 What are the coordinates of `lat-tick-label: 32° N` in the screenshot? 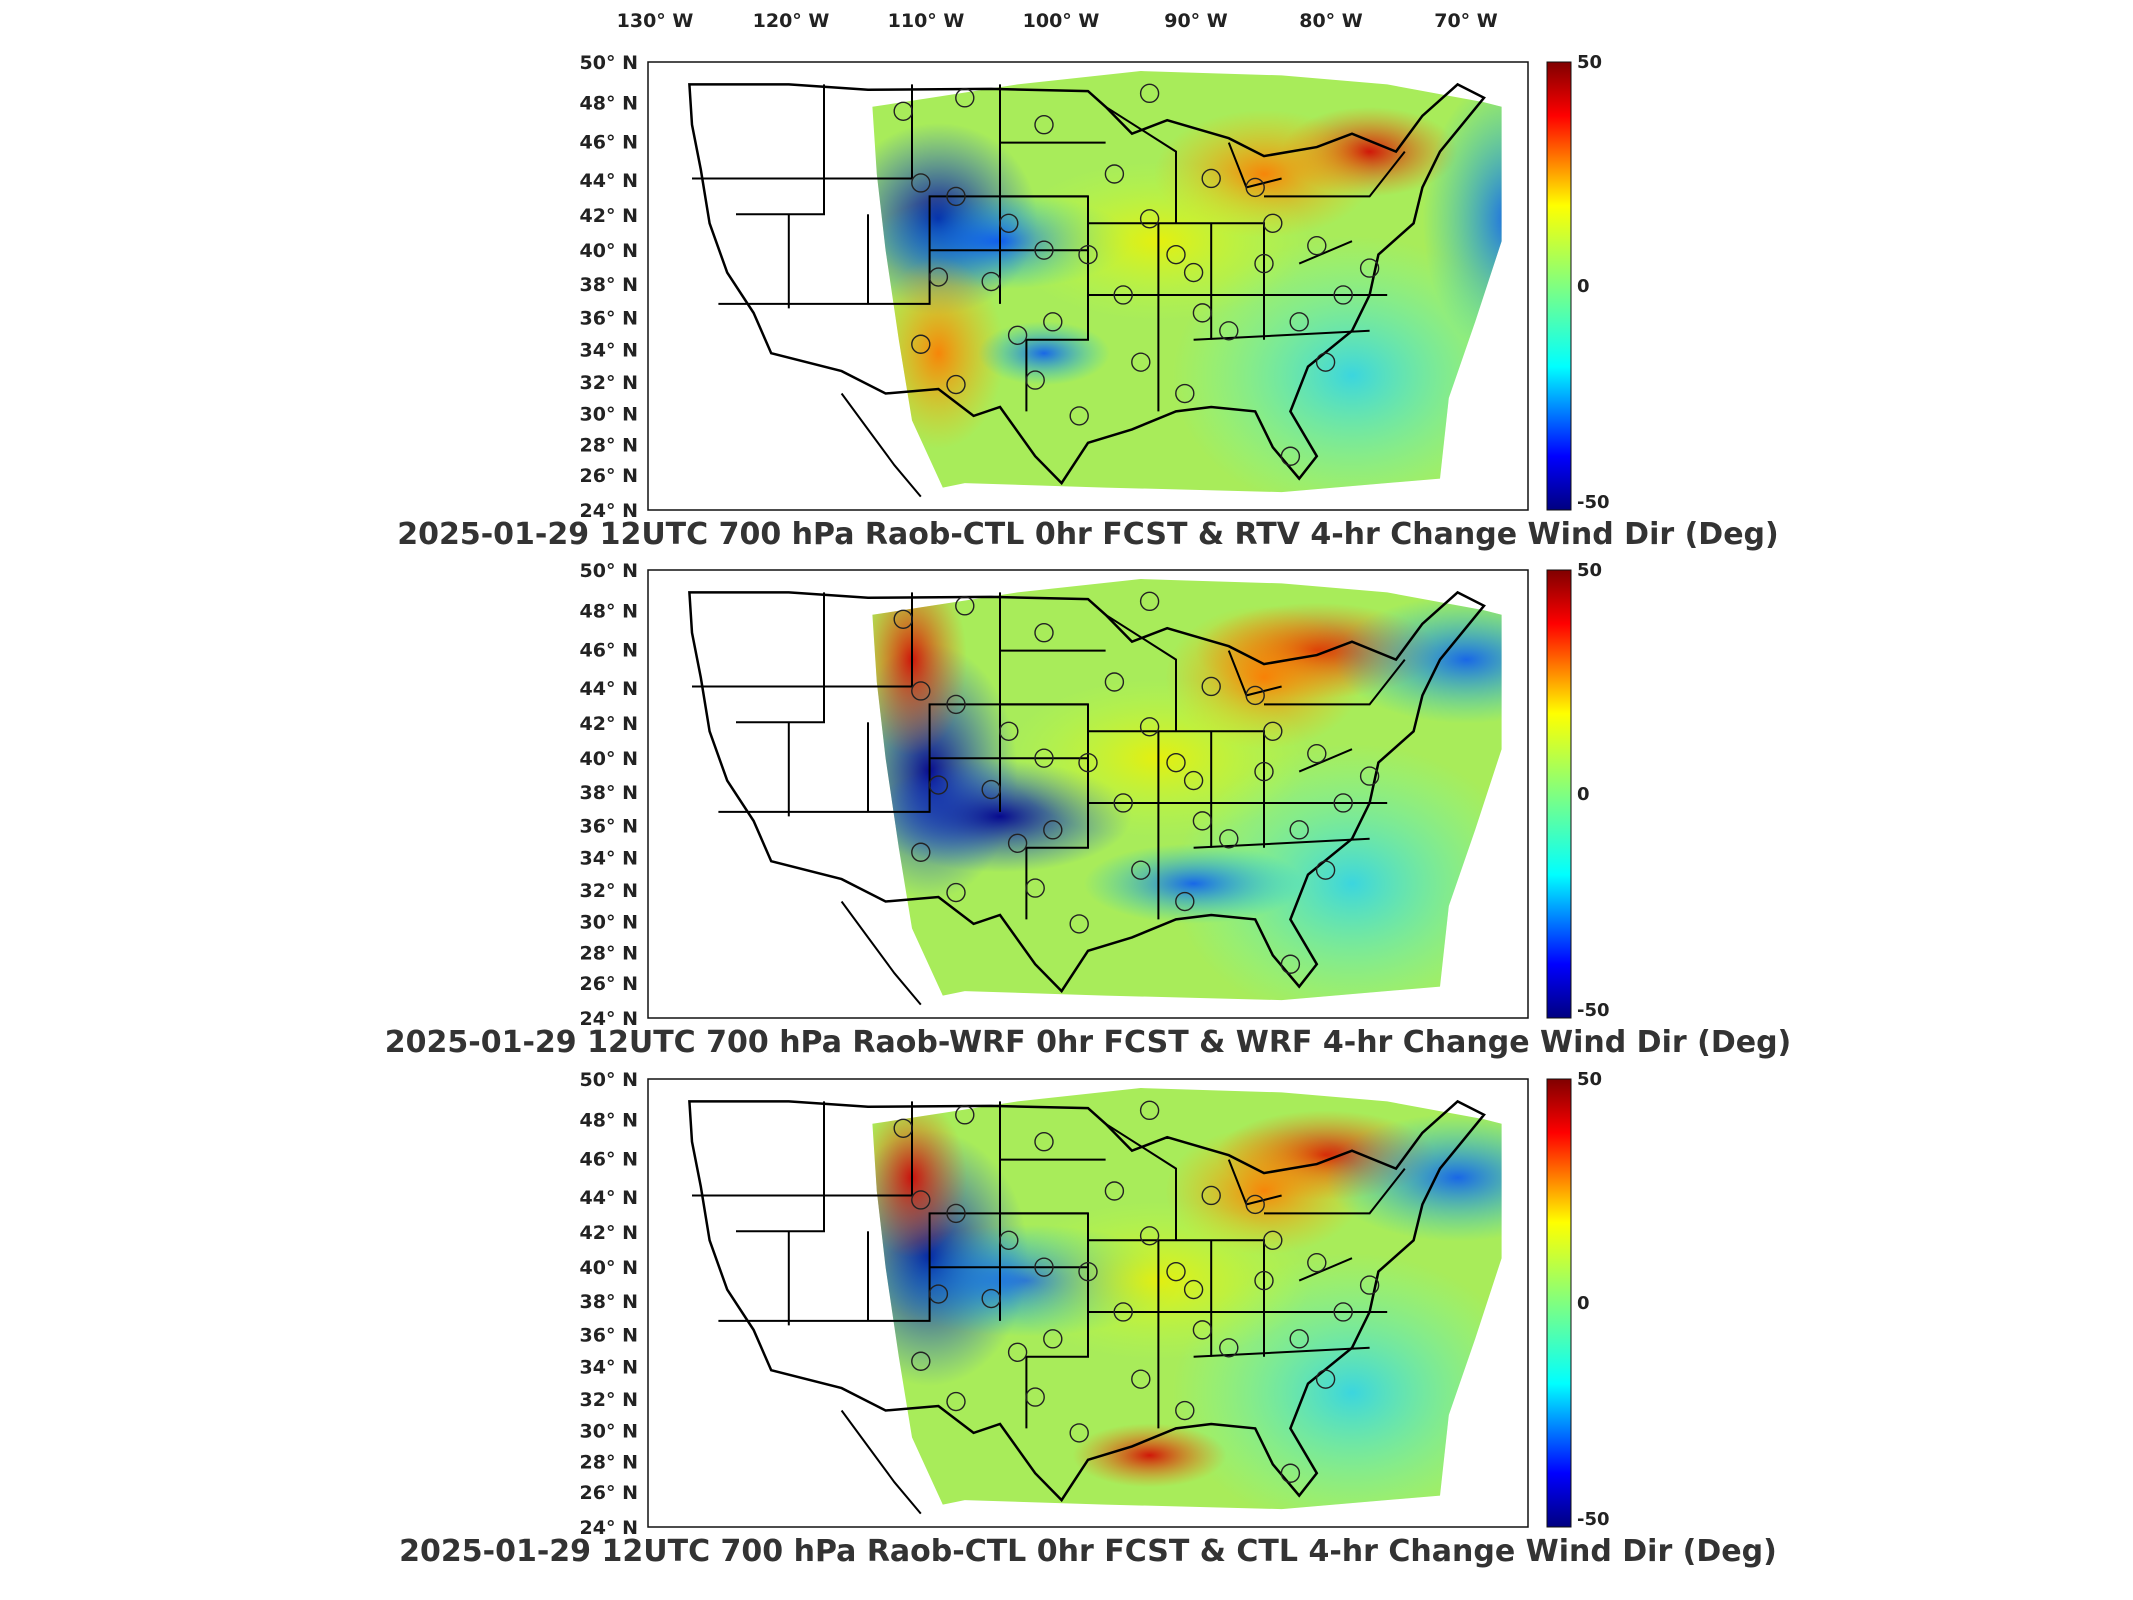 It's located at (609, 383).